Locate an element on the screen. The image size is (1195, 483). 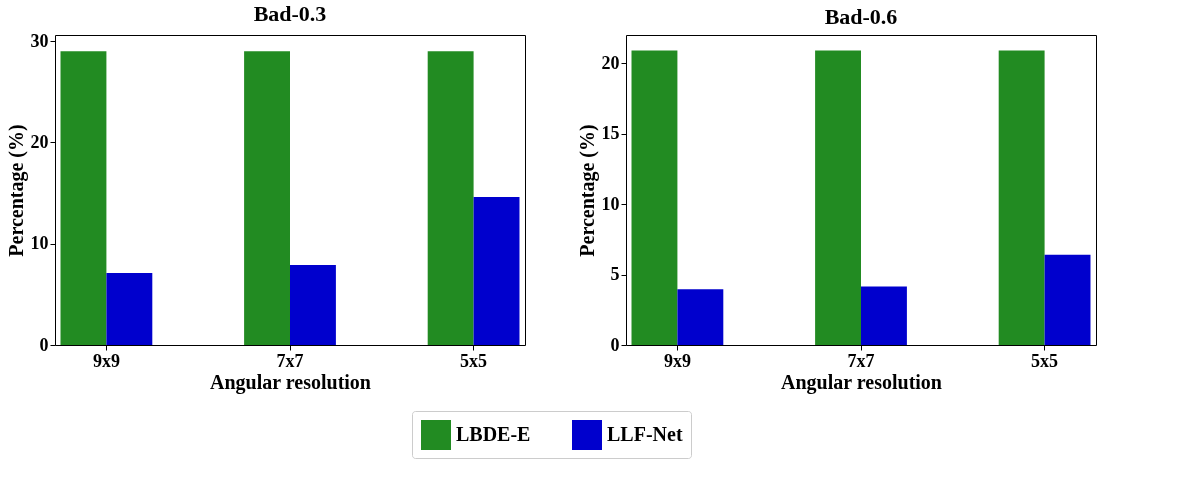
legend-label: LBDE-E is located at coordinates (493, 434).